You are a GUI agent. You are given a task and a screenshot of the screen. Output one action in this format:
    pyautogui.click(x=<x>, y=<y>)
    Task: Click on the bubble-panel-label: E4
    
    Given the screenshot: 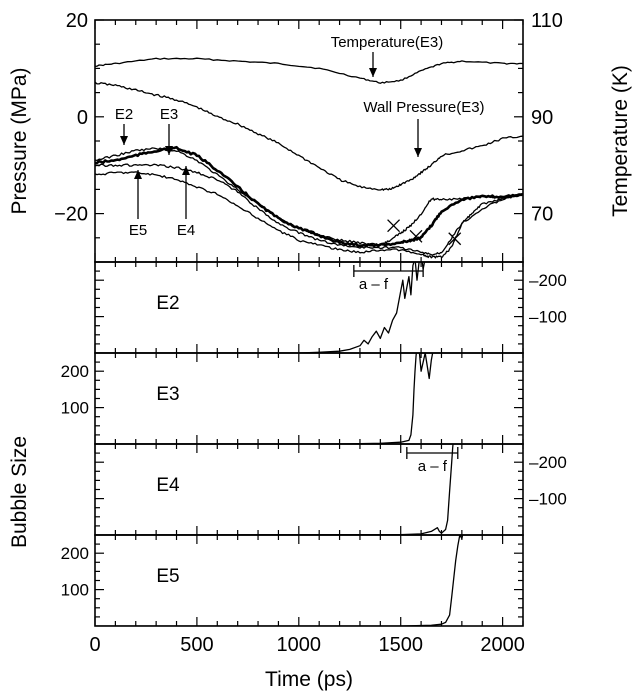 What is the action you would take?
    pyautogui.click(x=168, y=485)
    